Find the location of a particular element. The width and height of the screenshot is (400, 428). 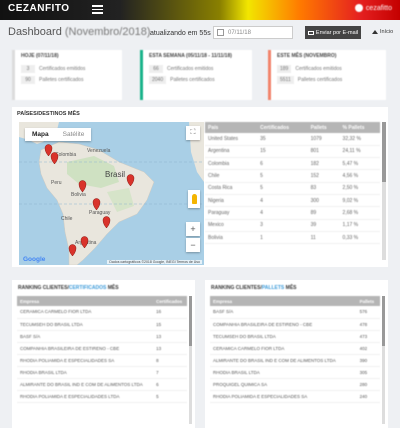

table-cell: Paraguay is located at coordinates (231, 213).